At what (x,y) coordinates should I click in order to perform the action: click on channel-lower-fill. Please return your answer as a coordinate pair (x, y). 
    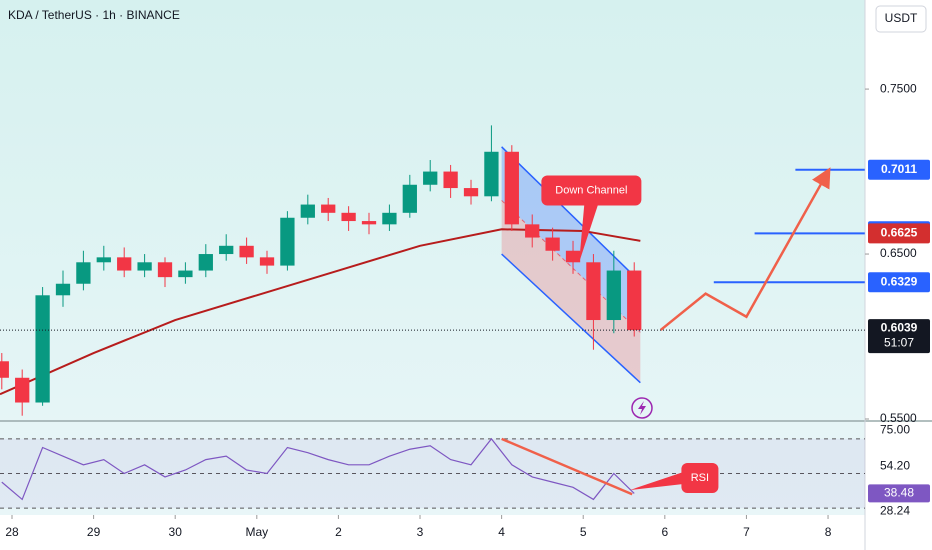
    Looking at the image, I should click on (571, 291).